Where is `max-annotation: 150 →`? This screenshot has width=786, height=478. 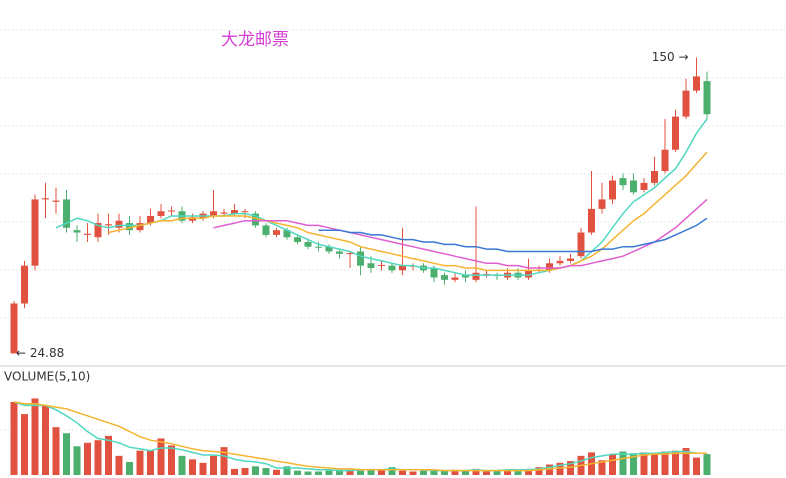
max-annotation: 150 → is located at coordinates (670, 57).